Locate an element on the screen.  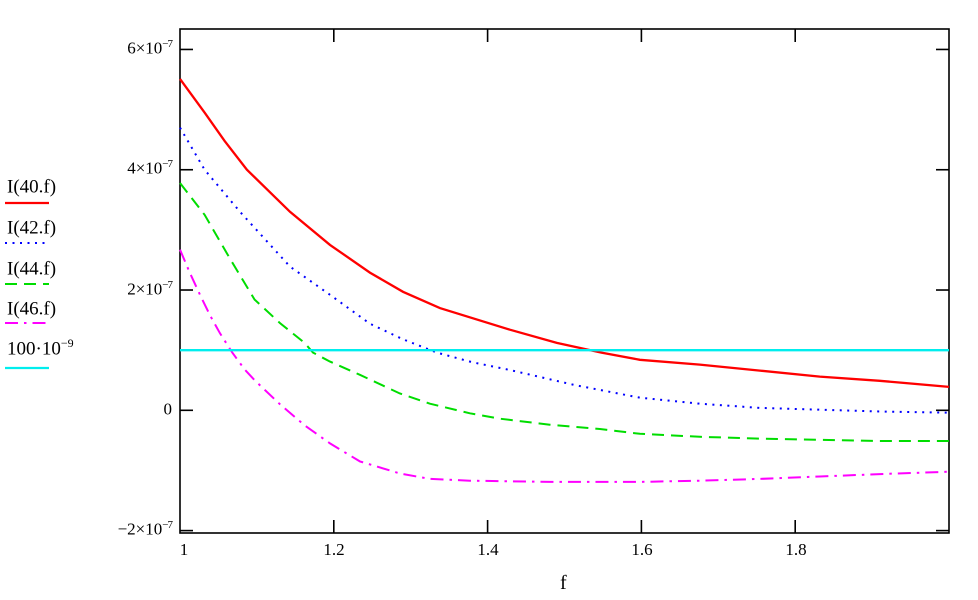
y-tick-base: −2×10 is located at coordinates (140, 529).